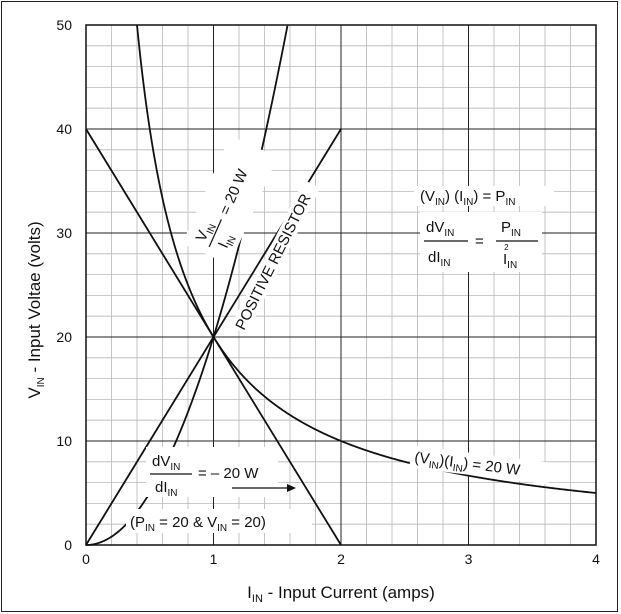  What do you see at coordinates (64, 233) in the screenshot?
I see `y-tick-label: 30` at bounding box center [64, 233].